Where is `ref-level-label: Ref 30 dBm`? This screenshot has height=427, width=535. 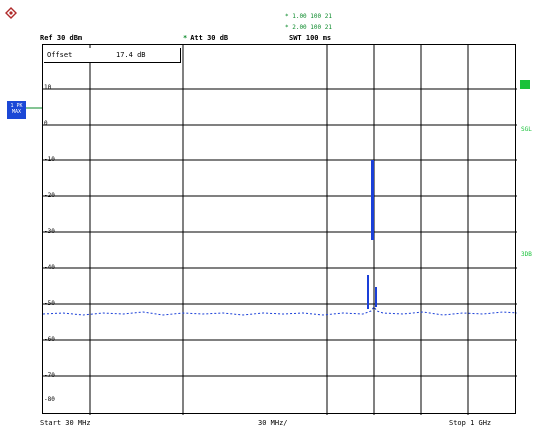 ref-level-label: Ref 30 dBm is located at coordinates (61, 38).